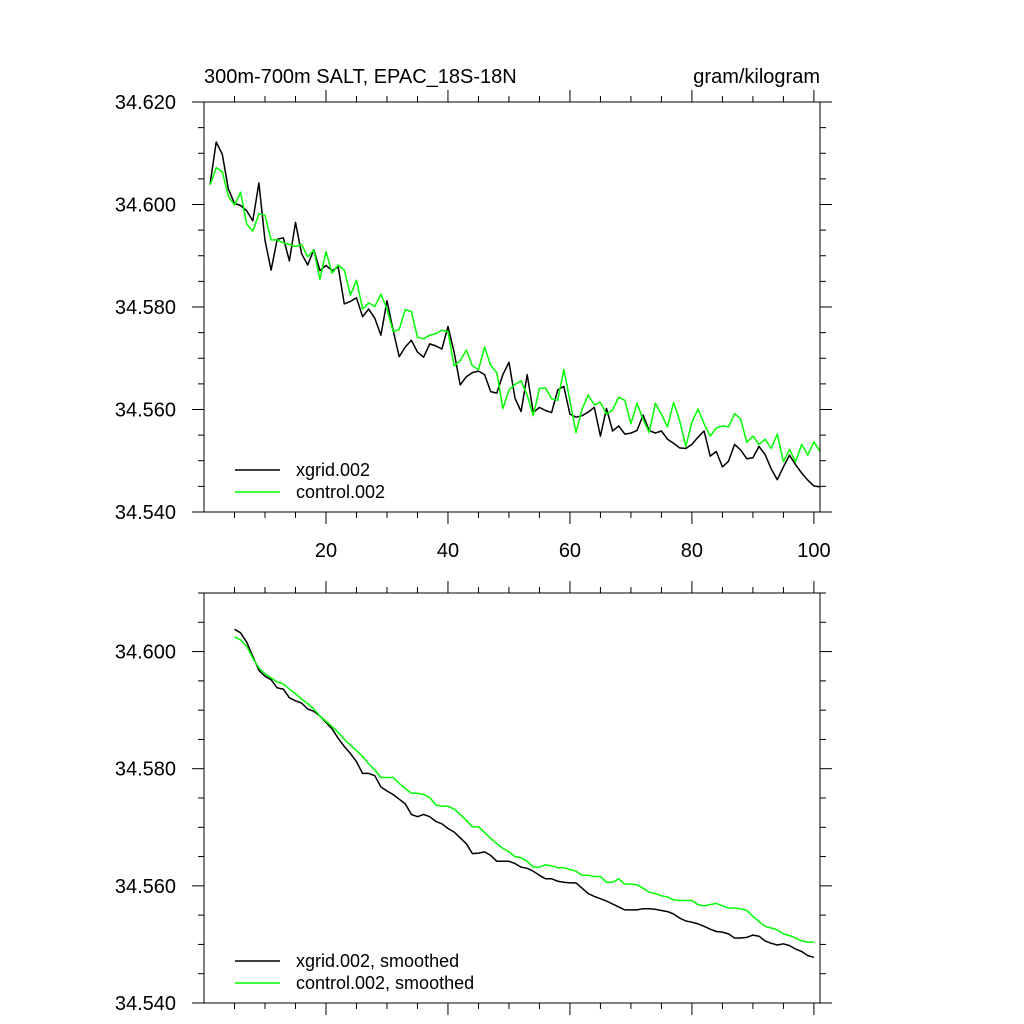  Describe the element at coordinates (145, 1004) in the screenshot. I see `bottom-ytick-label: 34.540` at that location.